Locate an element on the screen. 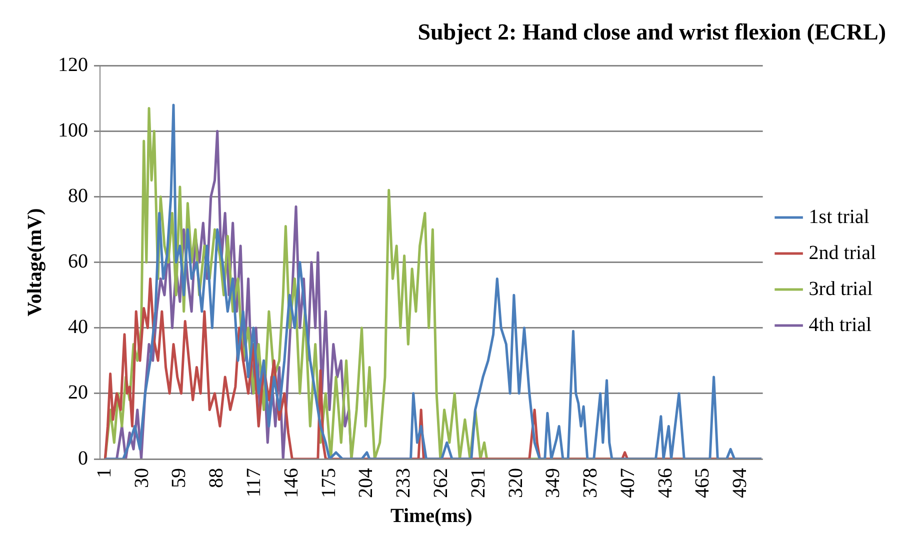 This screenshot has height=543, width=906. y-tick-label: 120 is located at coordinates (73, 65).